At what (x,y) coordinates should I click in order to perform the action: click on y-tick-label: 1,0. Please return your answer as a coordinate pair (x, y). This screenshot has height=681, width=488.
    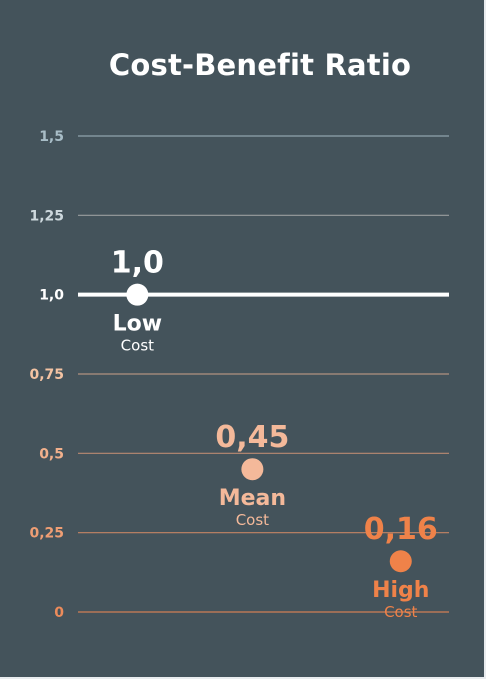
    Looking at the image, I should click on (51, 296).